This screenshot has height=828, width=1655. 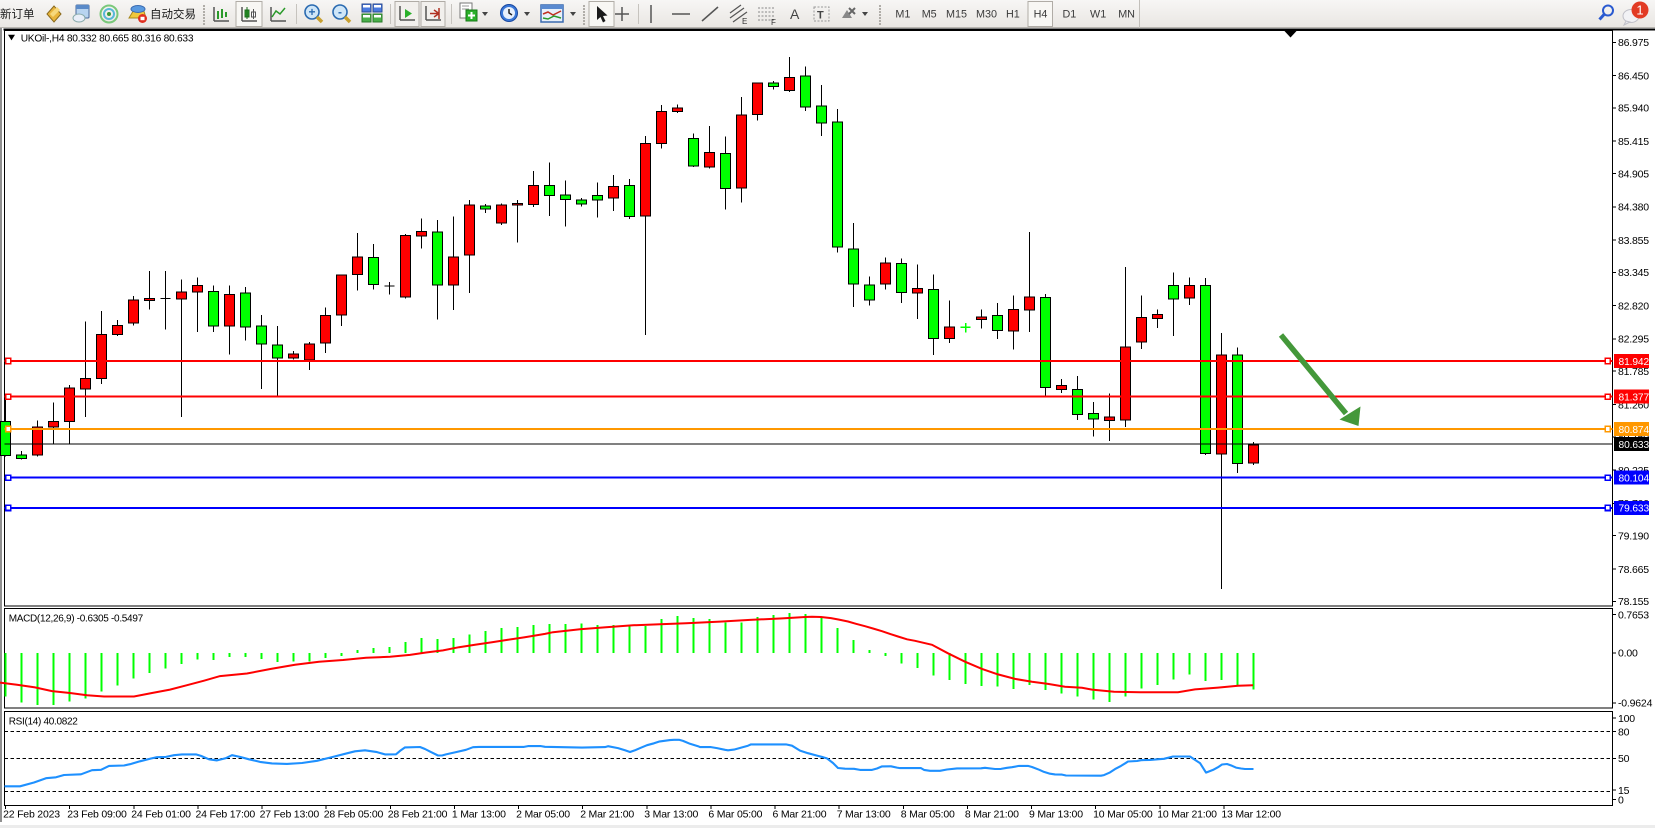 I want to click on svg-text: 81.785, so click(x=1633, y=372).